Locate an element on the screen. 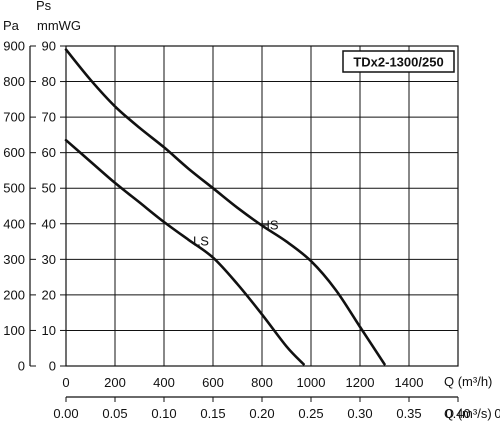 This screenshot has width=500, height=423. m3h-tick-label: 0 is located at coordinates (65, 382).